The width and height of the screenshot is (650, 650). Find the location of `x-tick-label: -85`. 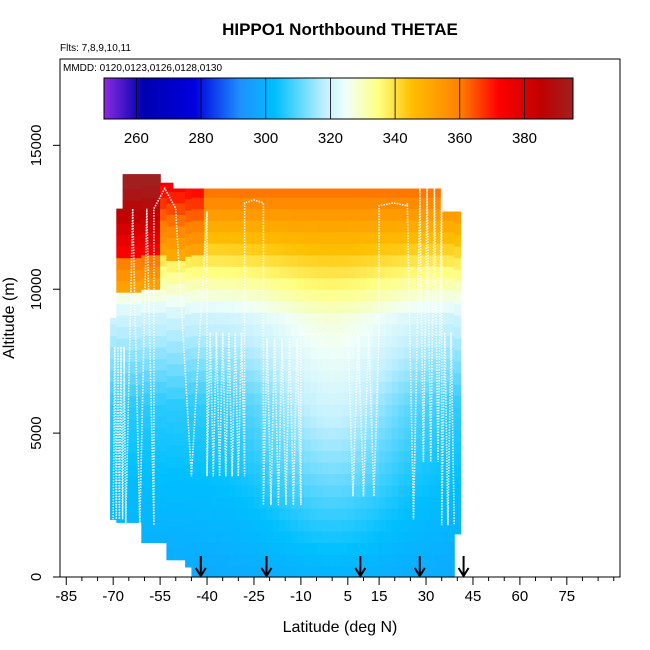

x-tick-label: -85 is located at coordinates (66, 596).